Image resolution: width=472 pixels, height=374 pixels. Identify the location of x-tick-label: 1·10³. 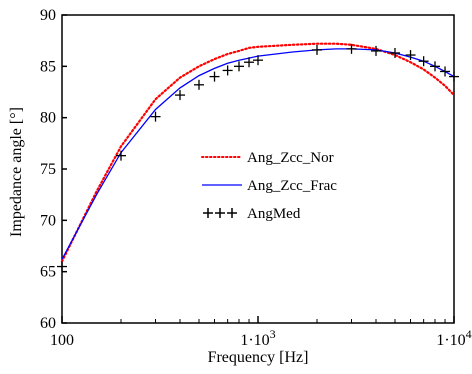
(257, 338).